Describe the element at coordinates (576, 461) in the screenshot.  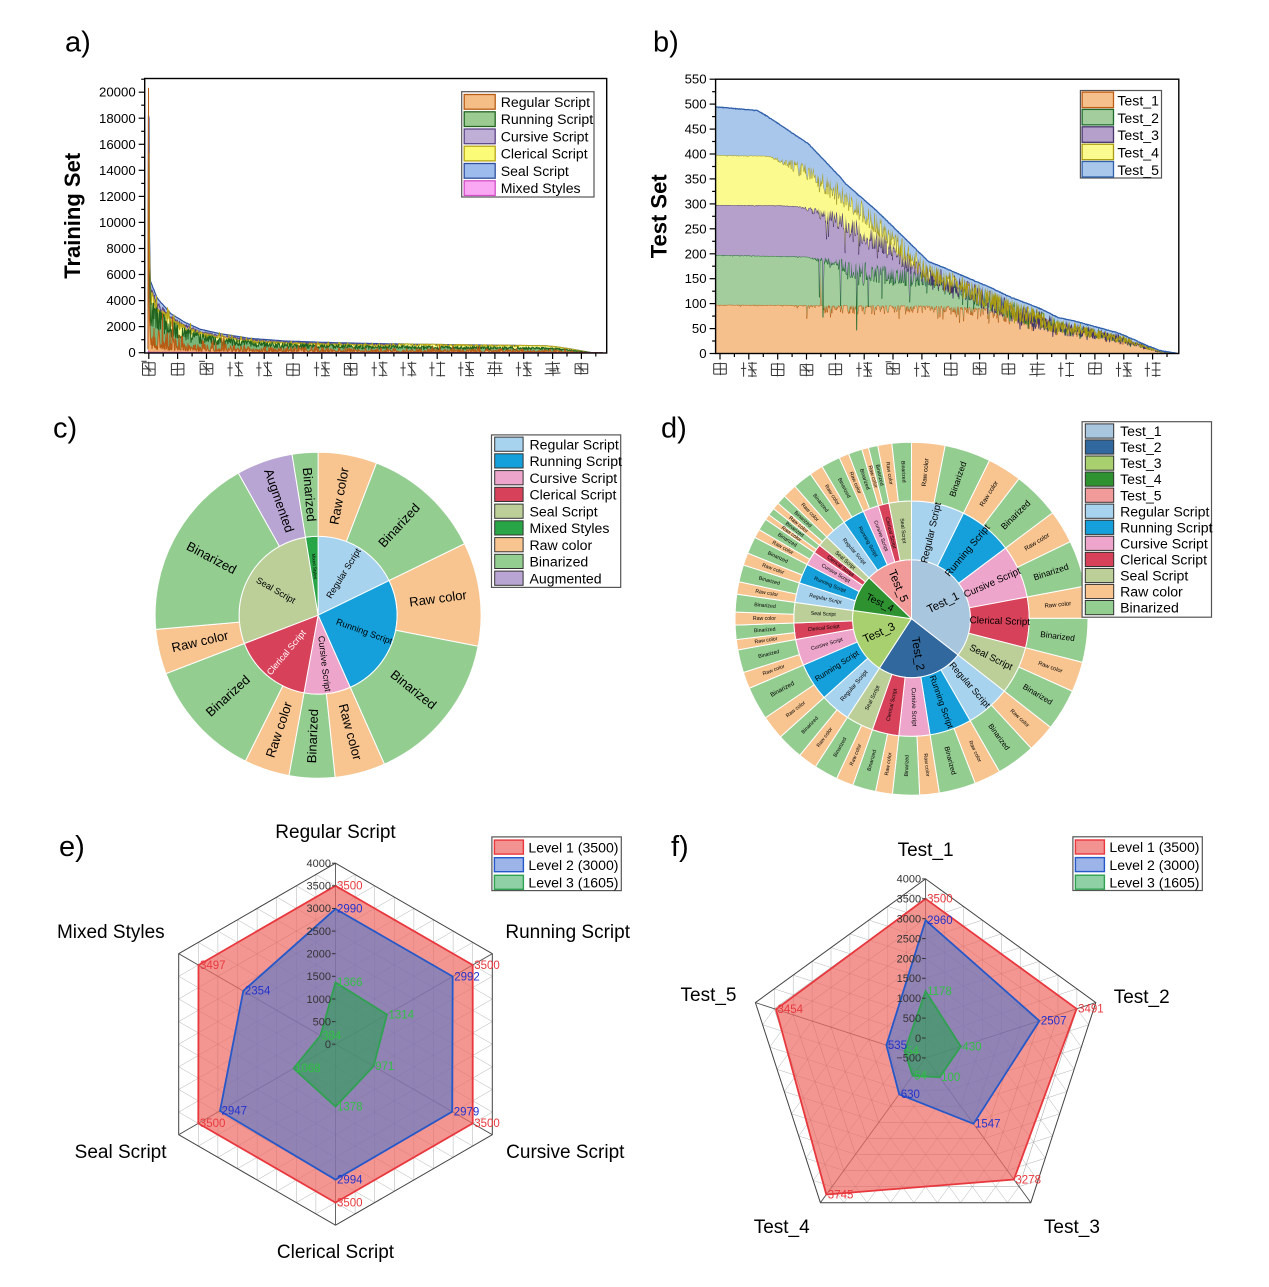
I see `svg-text: Running Script` at that location.